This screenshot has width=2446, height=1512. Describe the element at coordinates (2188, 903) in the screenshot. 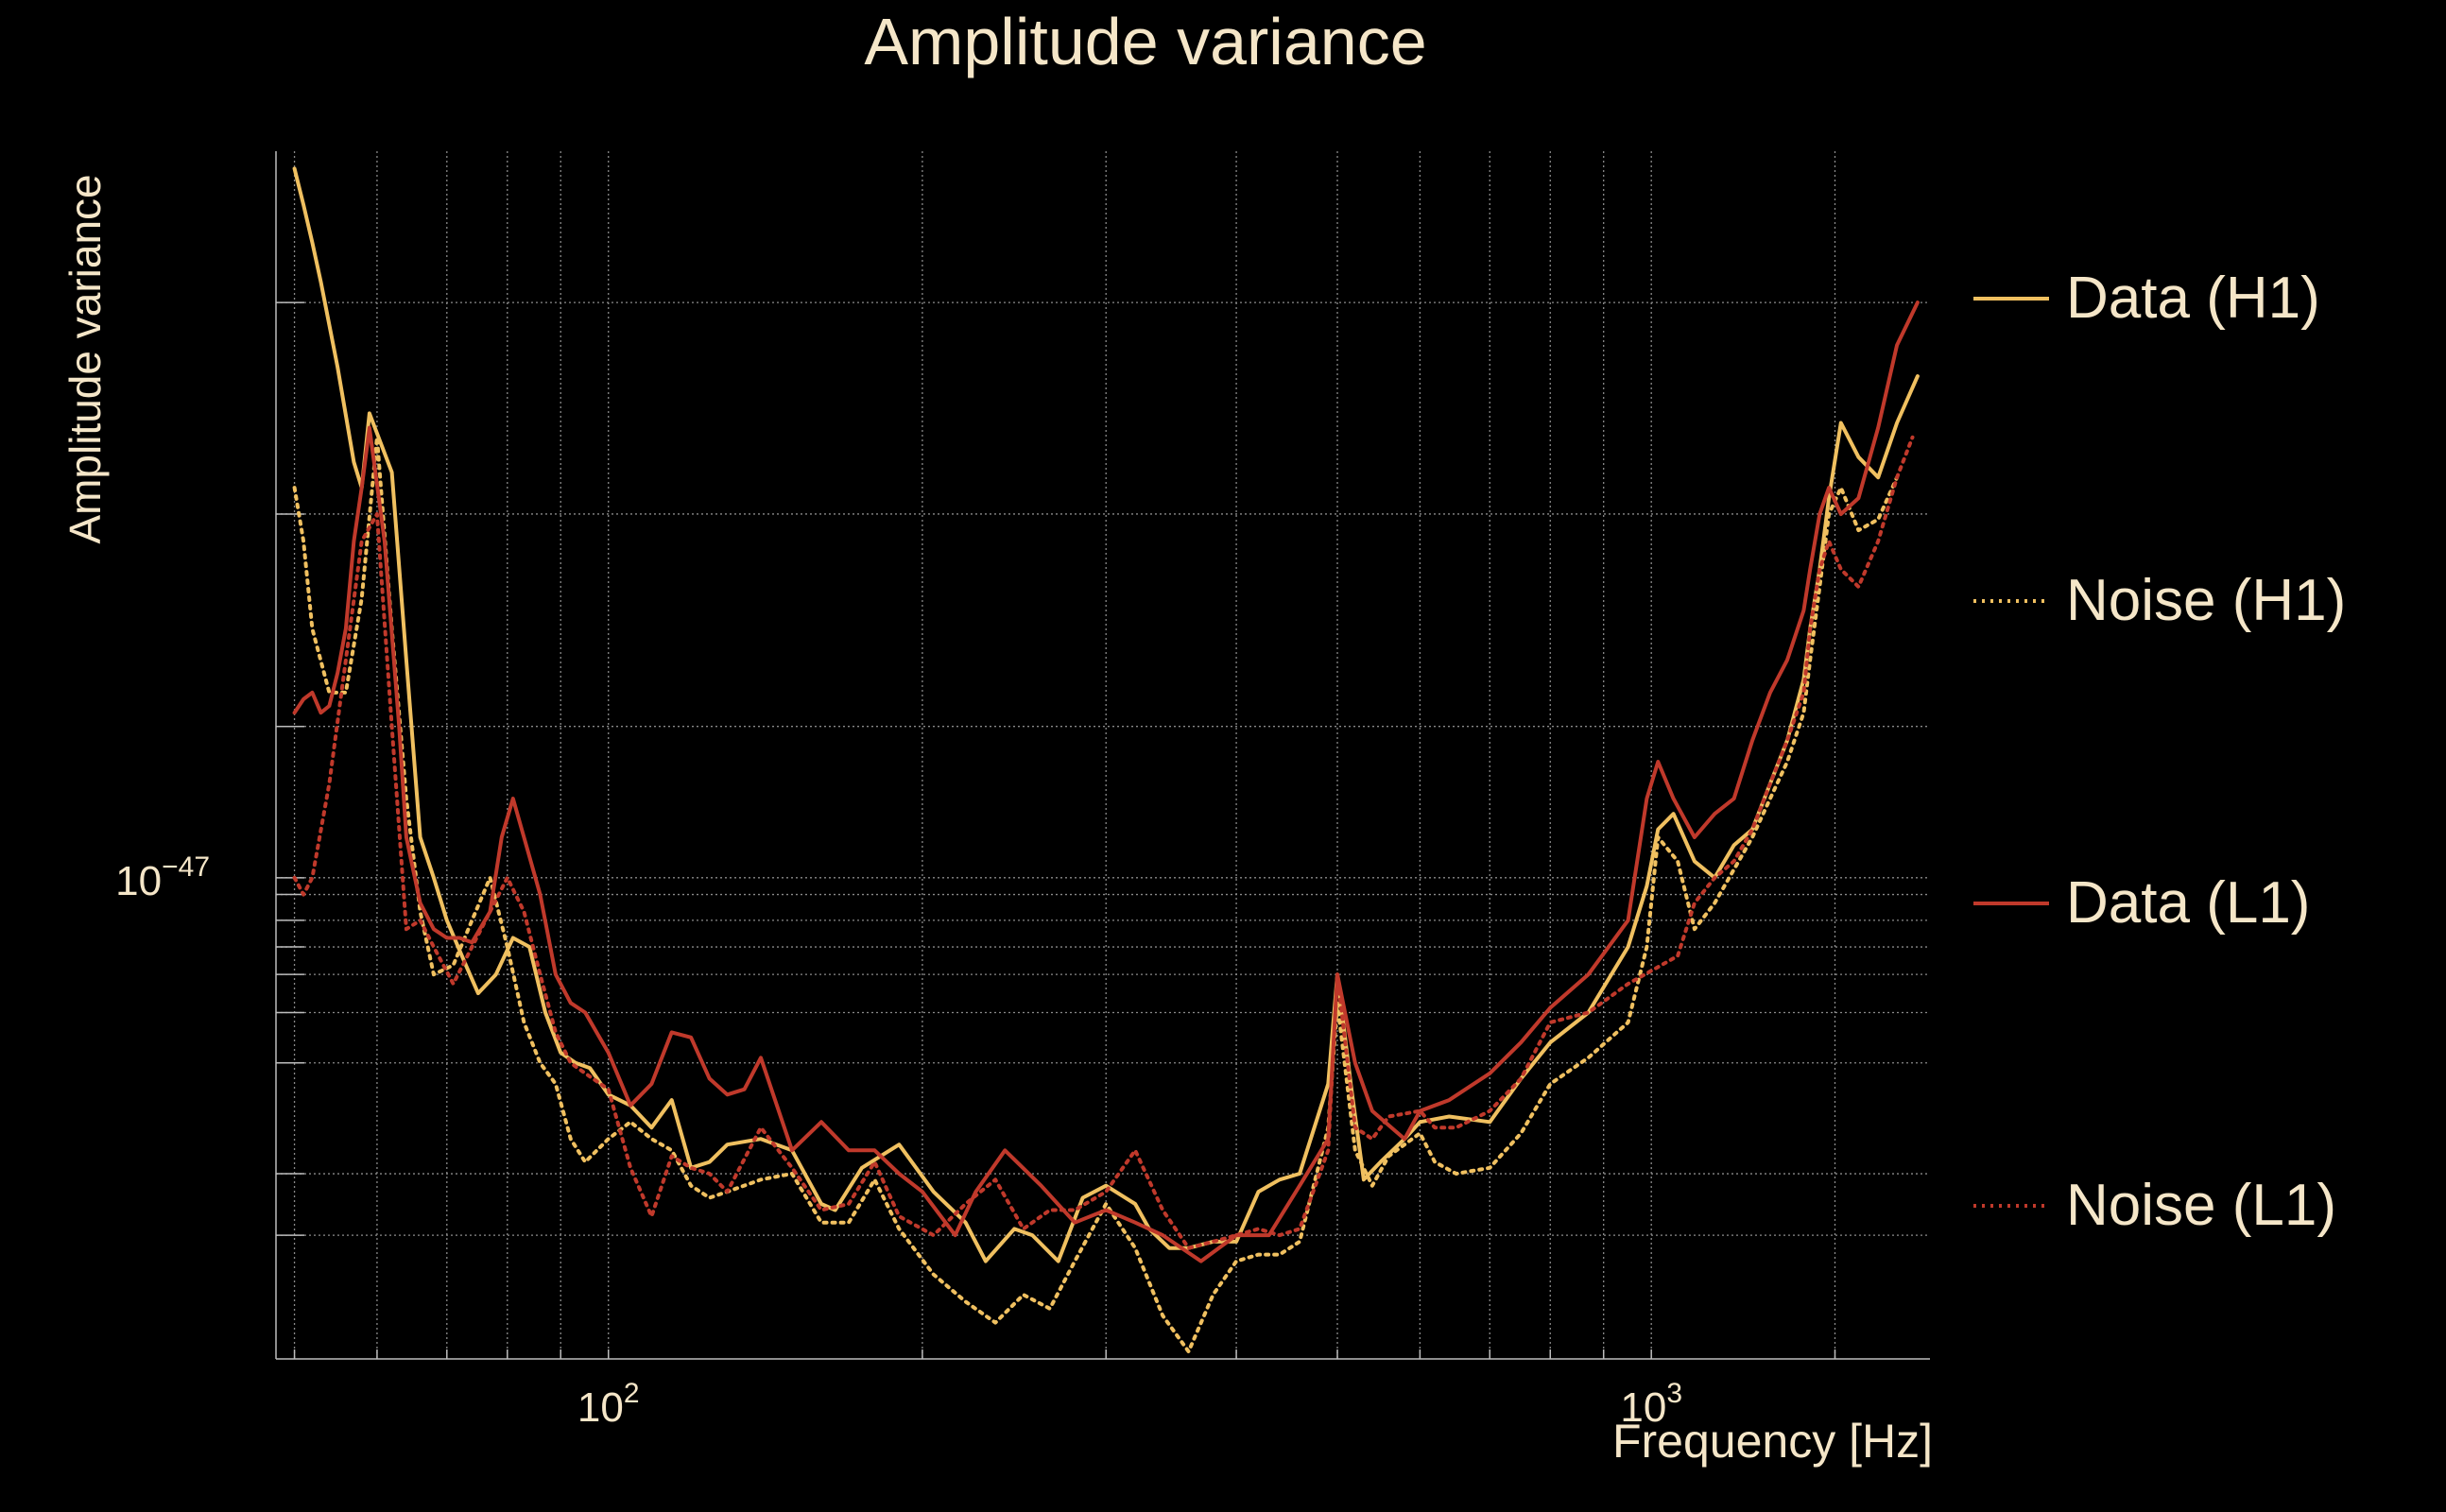

I see `legend-label-3: Data (L1)` at that location.